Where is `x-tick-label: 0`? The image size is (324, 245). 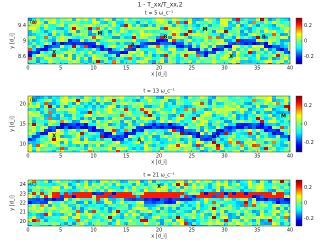 x-tick-label: 0 is located at coordinates (27, 231).